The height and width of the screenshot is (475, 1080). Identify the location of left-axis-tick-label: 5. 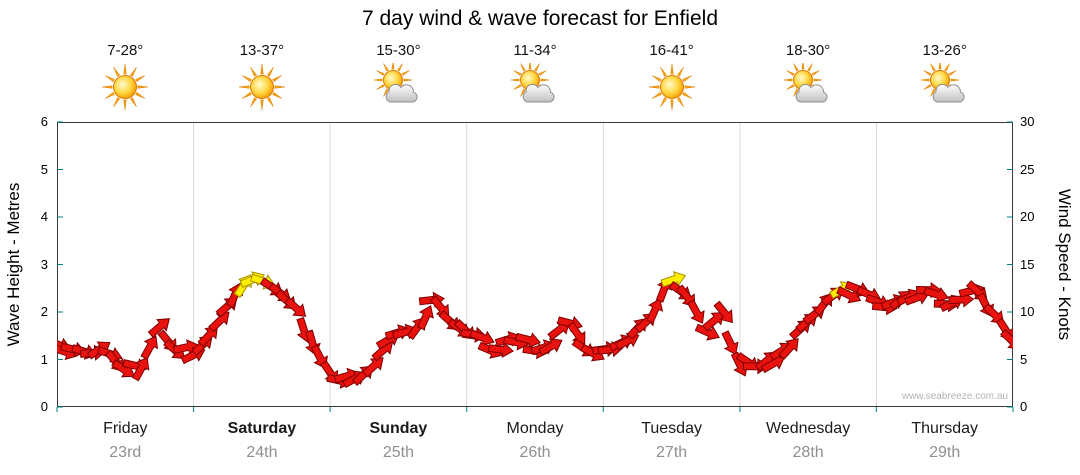
(44, 169).